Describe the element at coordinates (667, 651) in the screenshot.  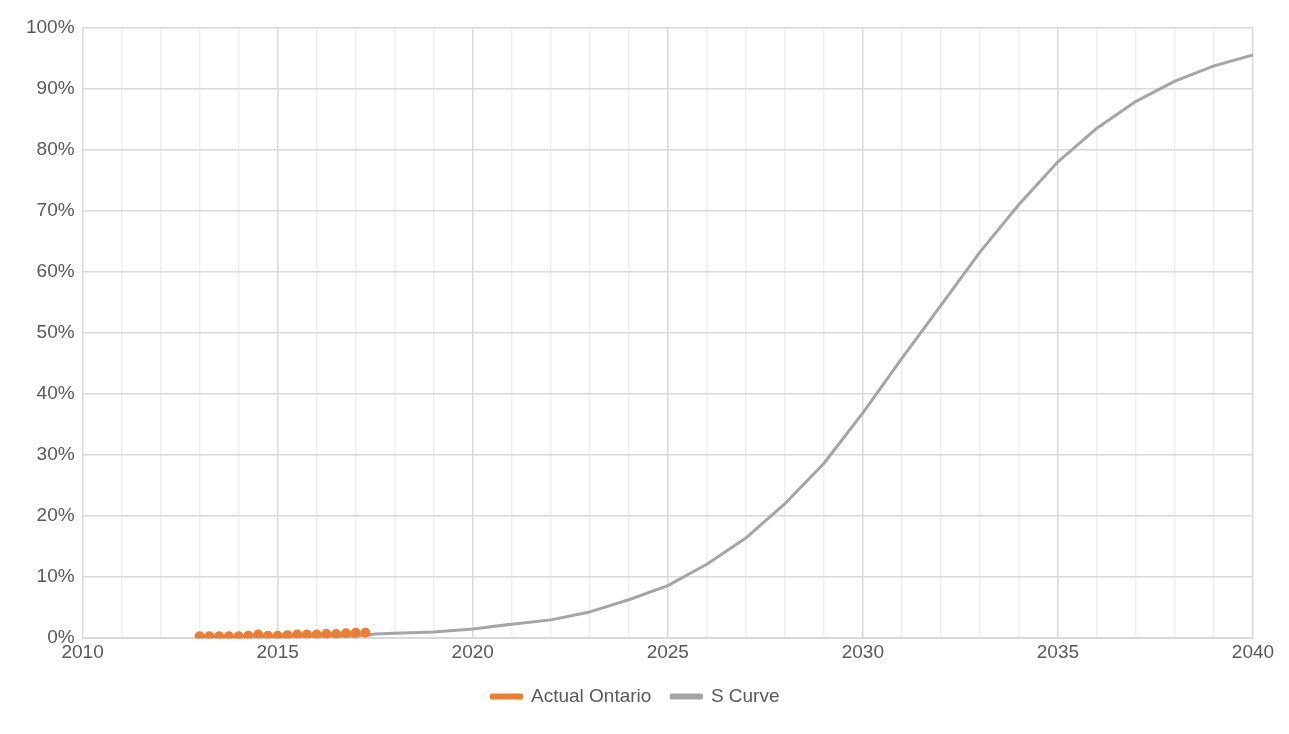
I see `x-tick-label: 2025` at that location.